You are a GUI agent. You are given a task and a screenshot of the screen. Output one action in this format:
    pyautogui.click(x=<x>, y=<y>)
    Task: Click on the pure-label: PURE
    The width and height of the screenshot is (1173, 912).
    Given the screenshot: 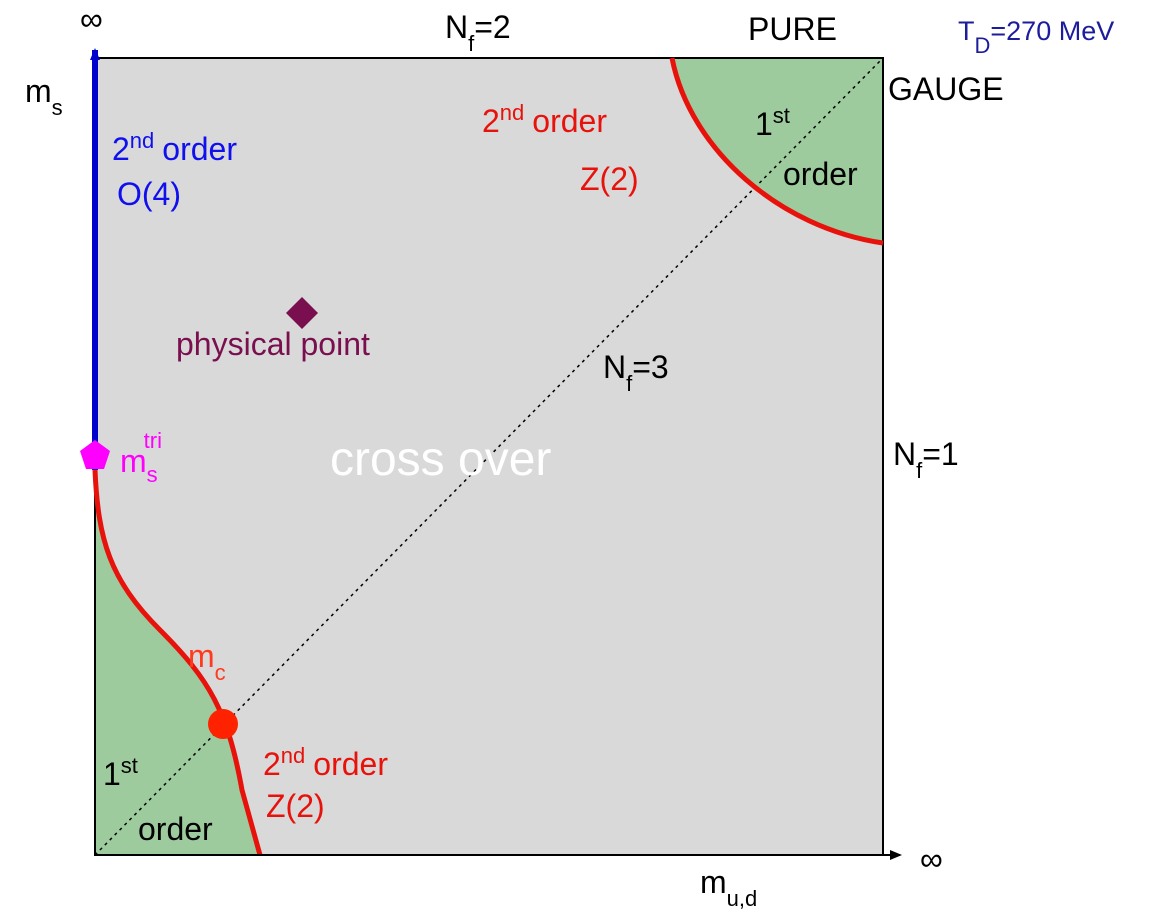 What is the action you would take?
    pyautogui.click(x=792, y=29)
    